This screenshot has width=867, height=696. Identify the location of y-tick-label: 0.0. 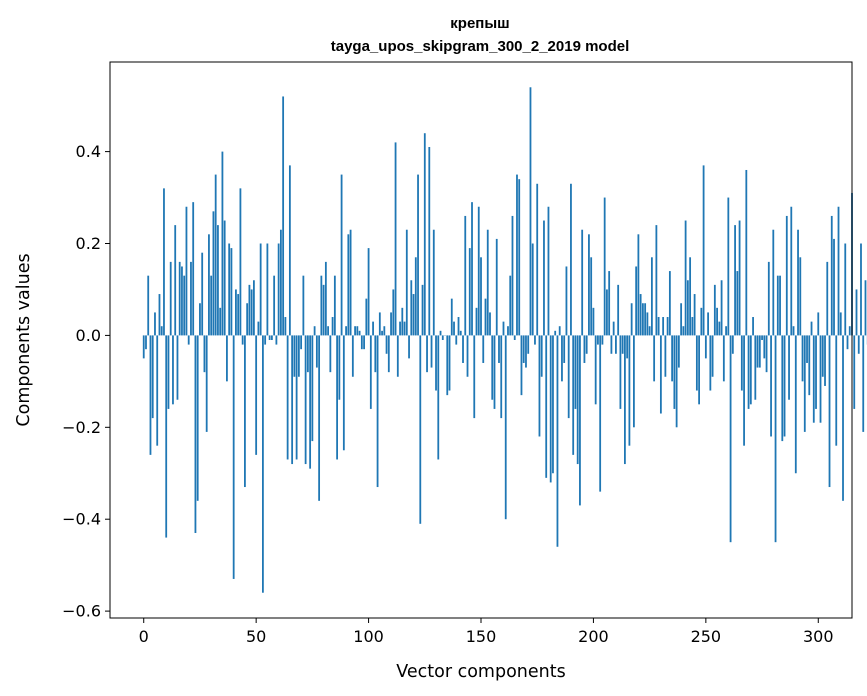
(88, 335).